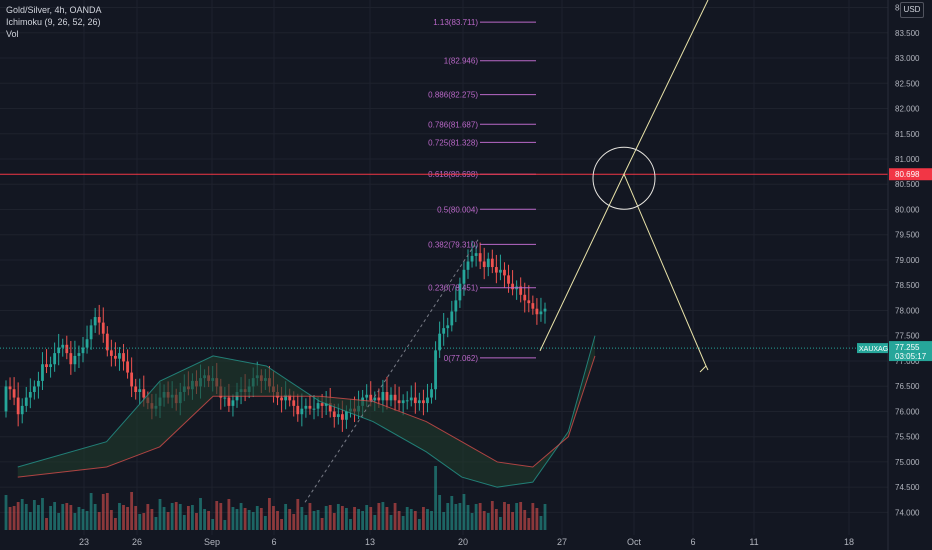  I want to click on currency-button: USD, so click(912, 10).